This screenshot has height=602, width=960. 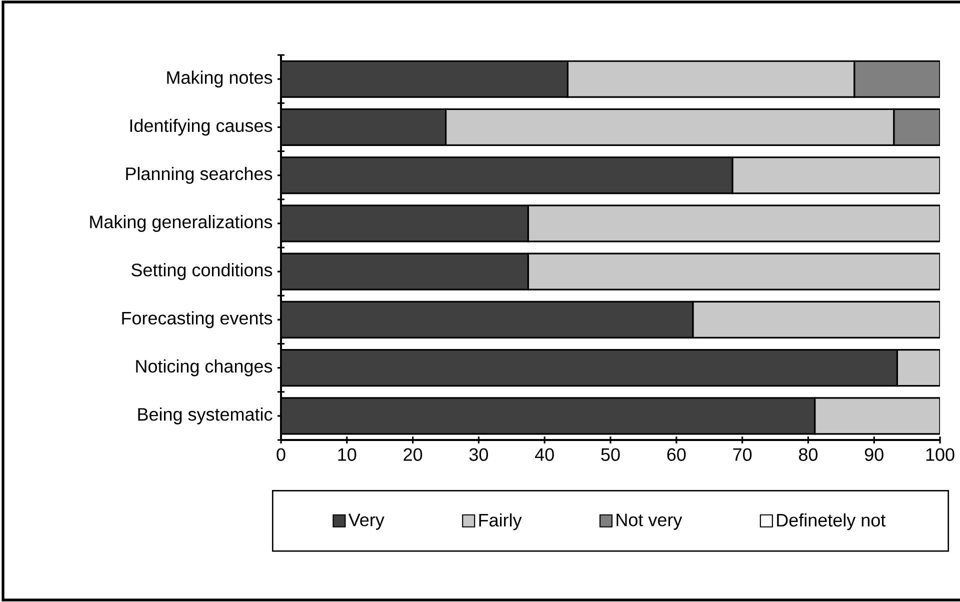 I want to click on x-tick-label: 10, so click(x=347, y=454).